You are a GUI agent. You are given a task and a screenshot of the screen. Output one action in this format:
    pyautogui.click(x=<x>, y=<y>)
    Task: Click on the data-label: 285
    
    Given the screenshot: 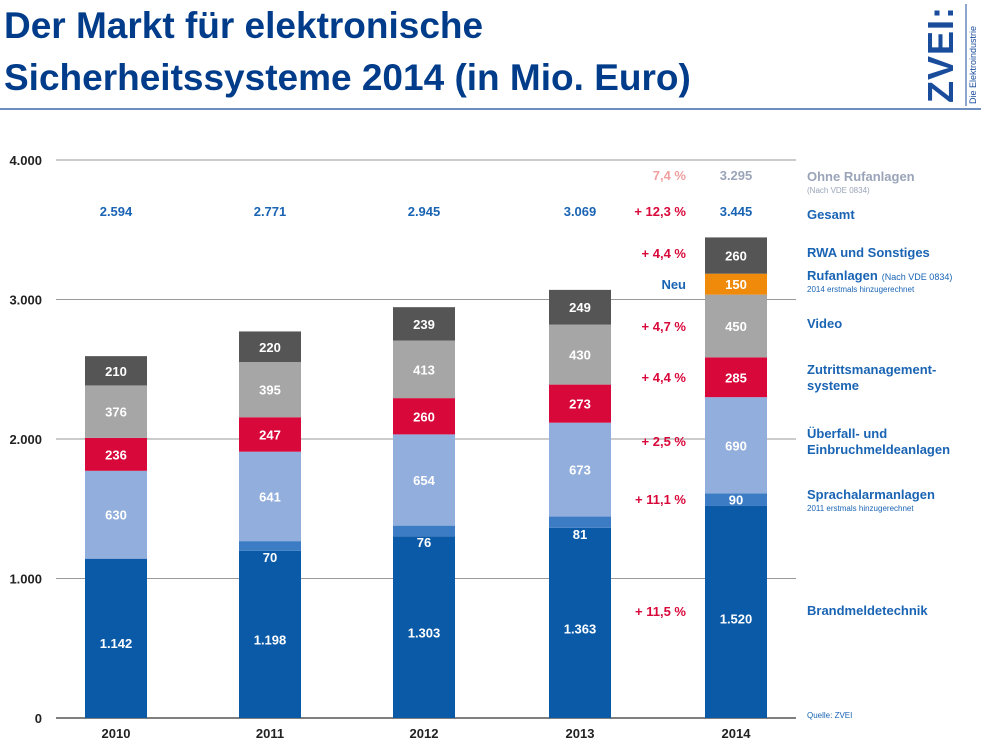 What is the action you would take?
    pyautogui.click(x=736, y=377)
    